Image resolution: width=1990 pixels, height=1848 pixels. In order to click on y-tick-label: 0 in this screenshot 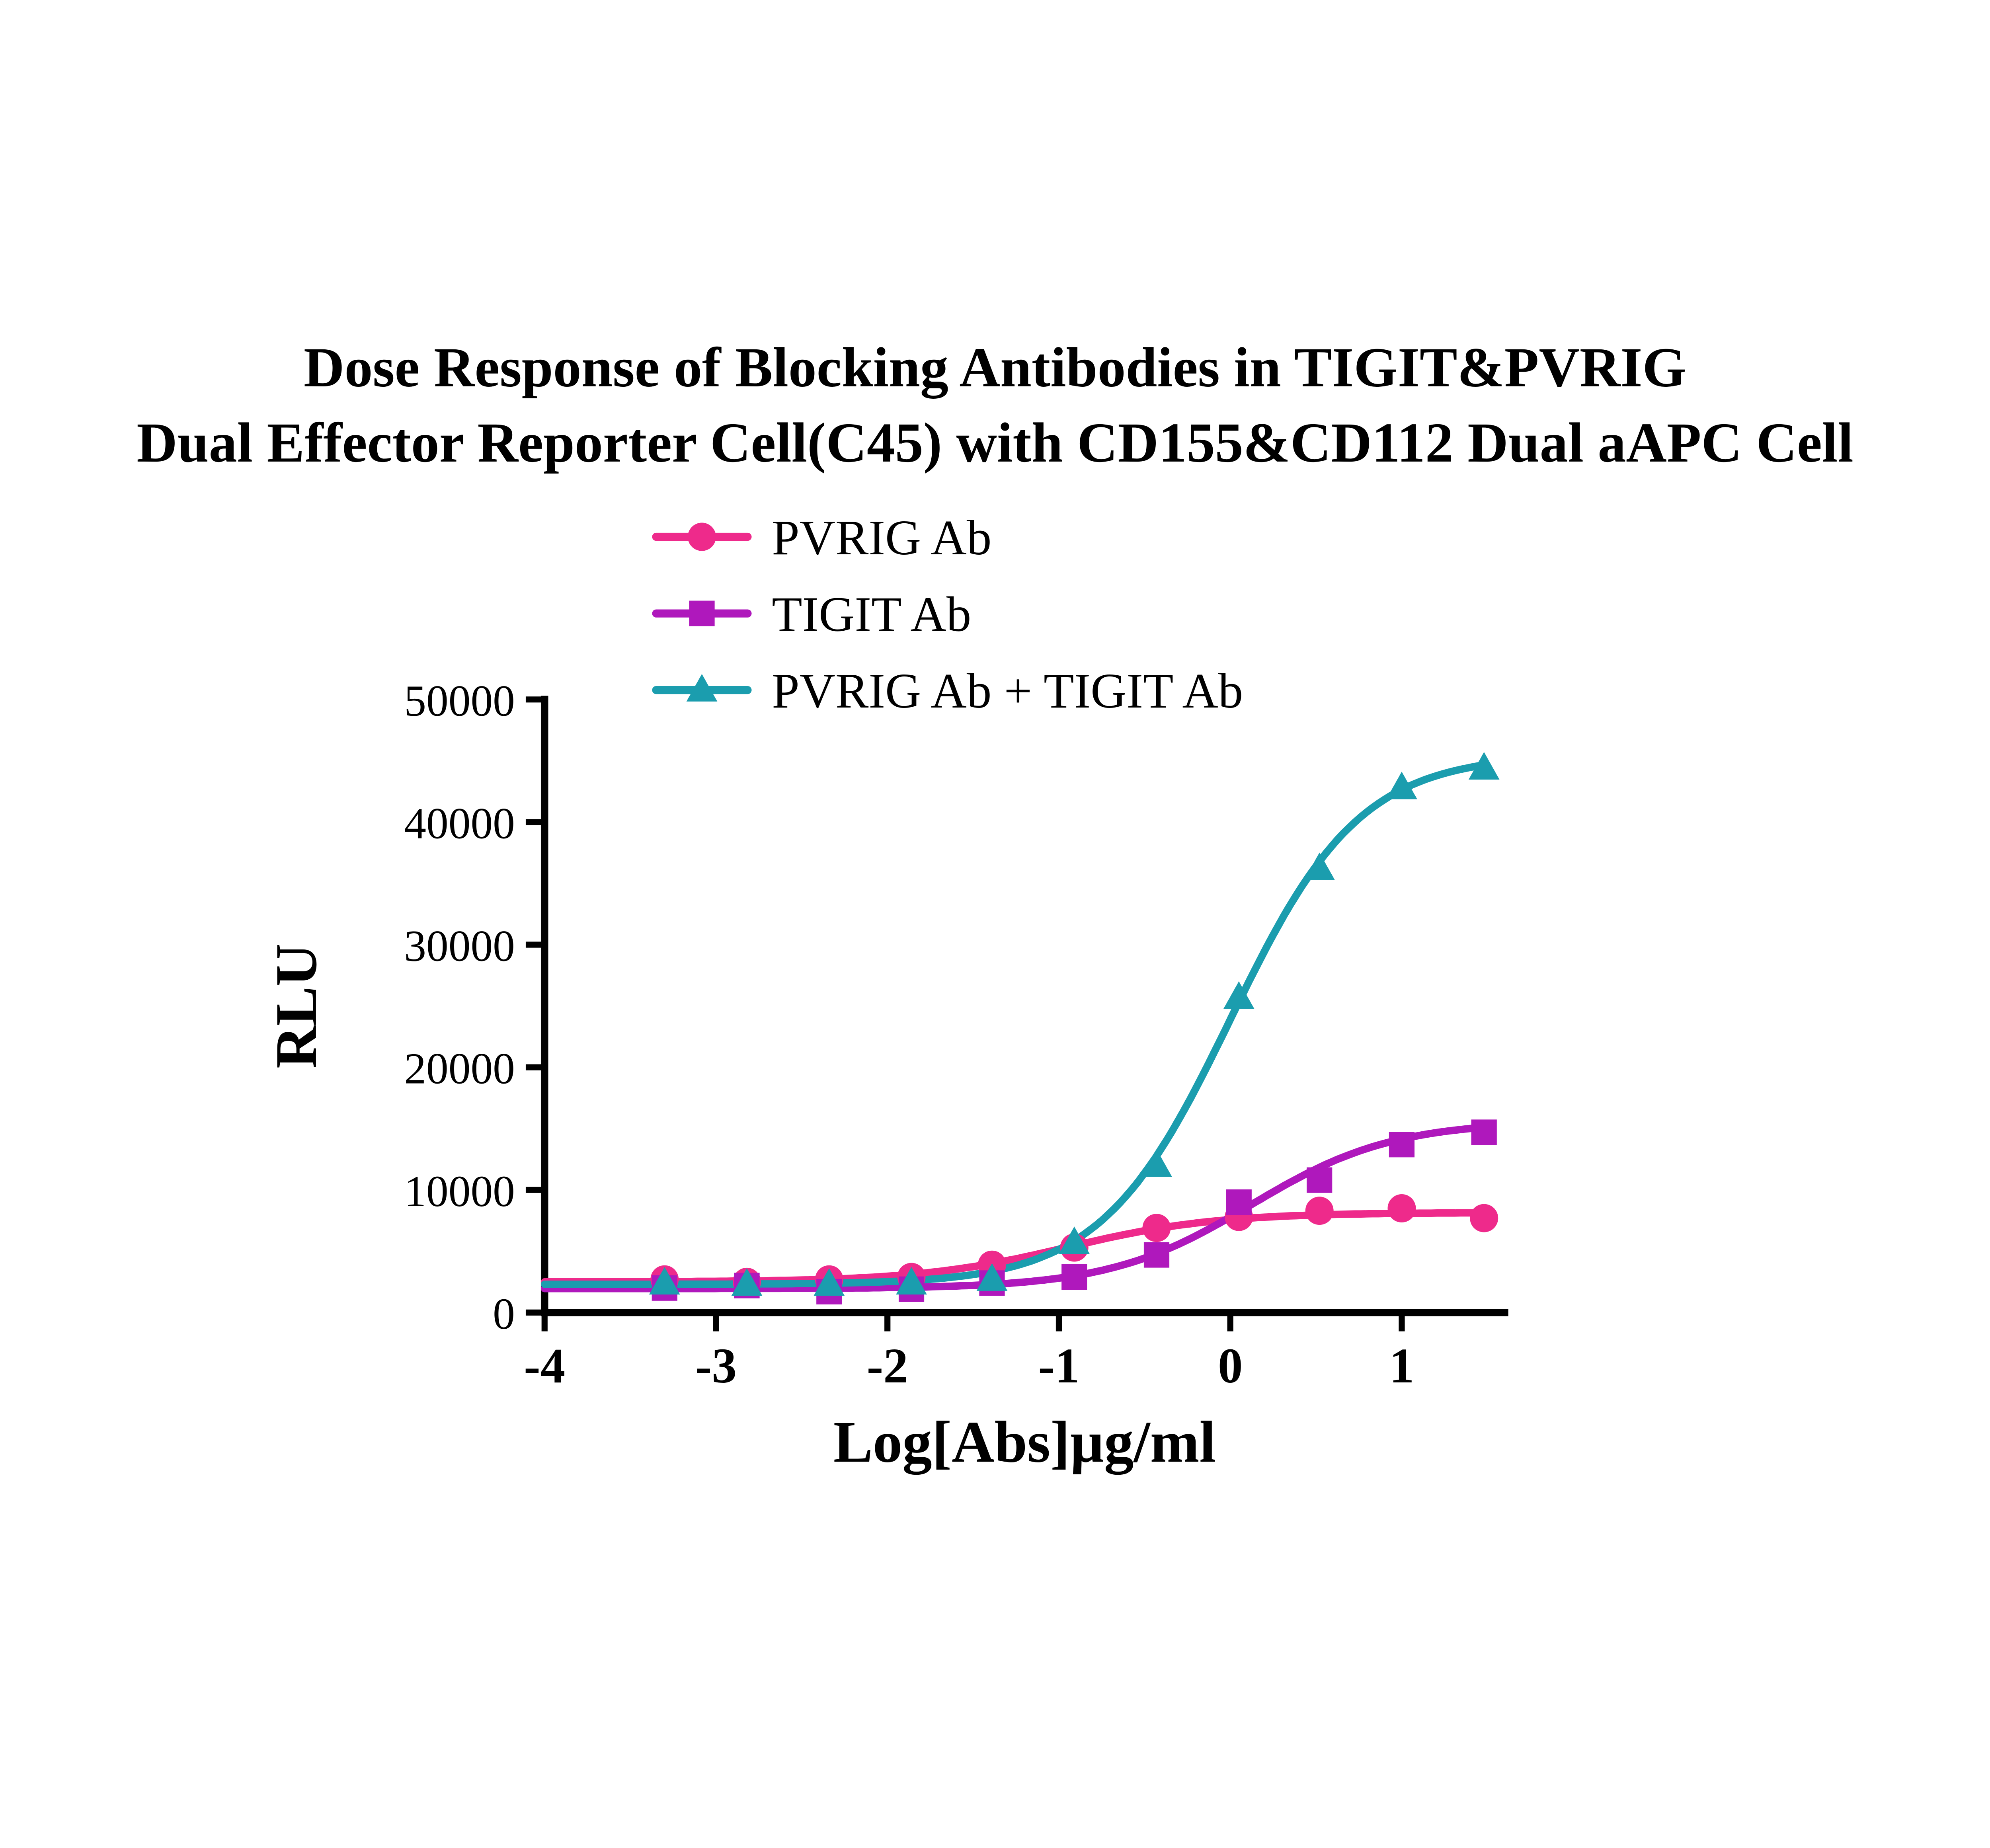, I will do `click(504, 1315)`.